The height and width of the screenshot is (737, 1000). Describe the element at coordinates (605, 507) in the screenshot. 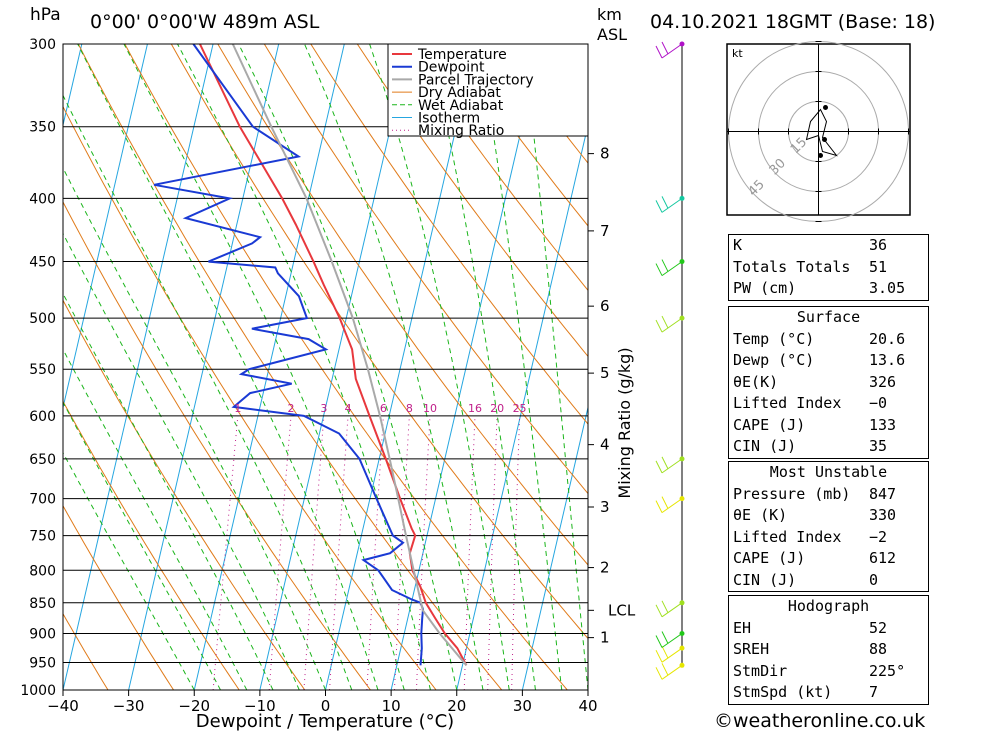

I see `km-tick-label: 3` at that location.